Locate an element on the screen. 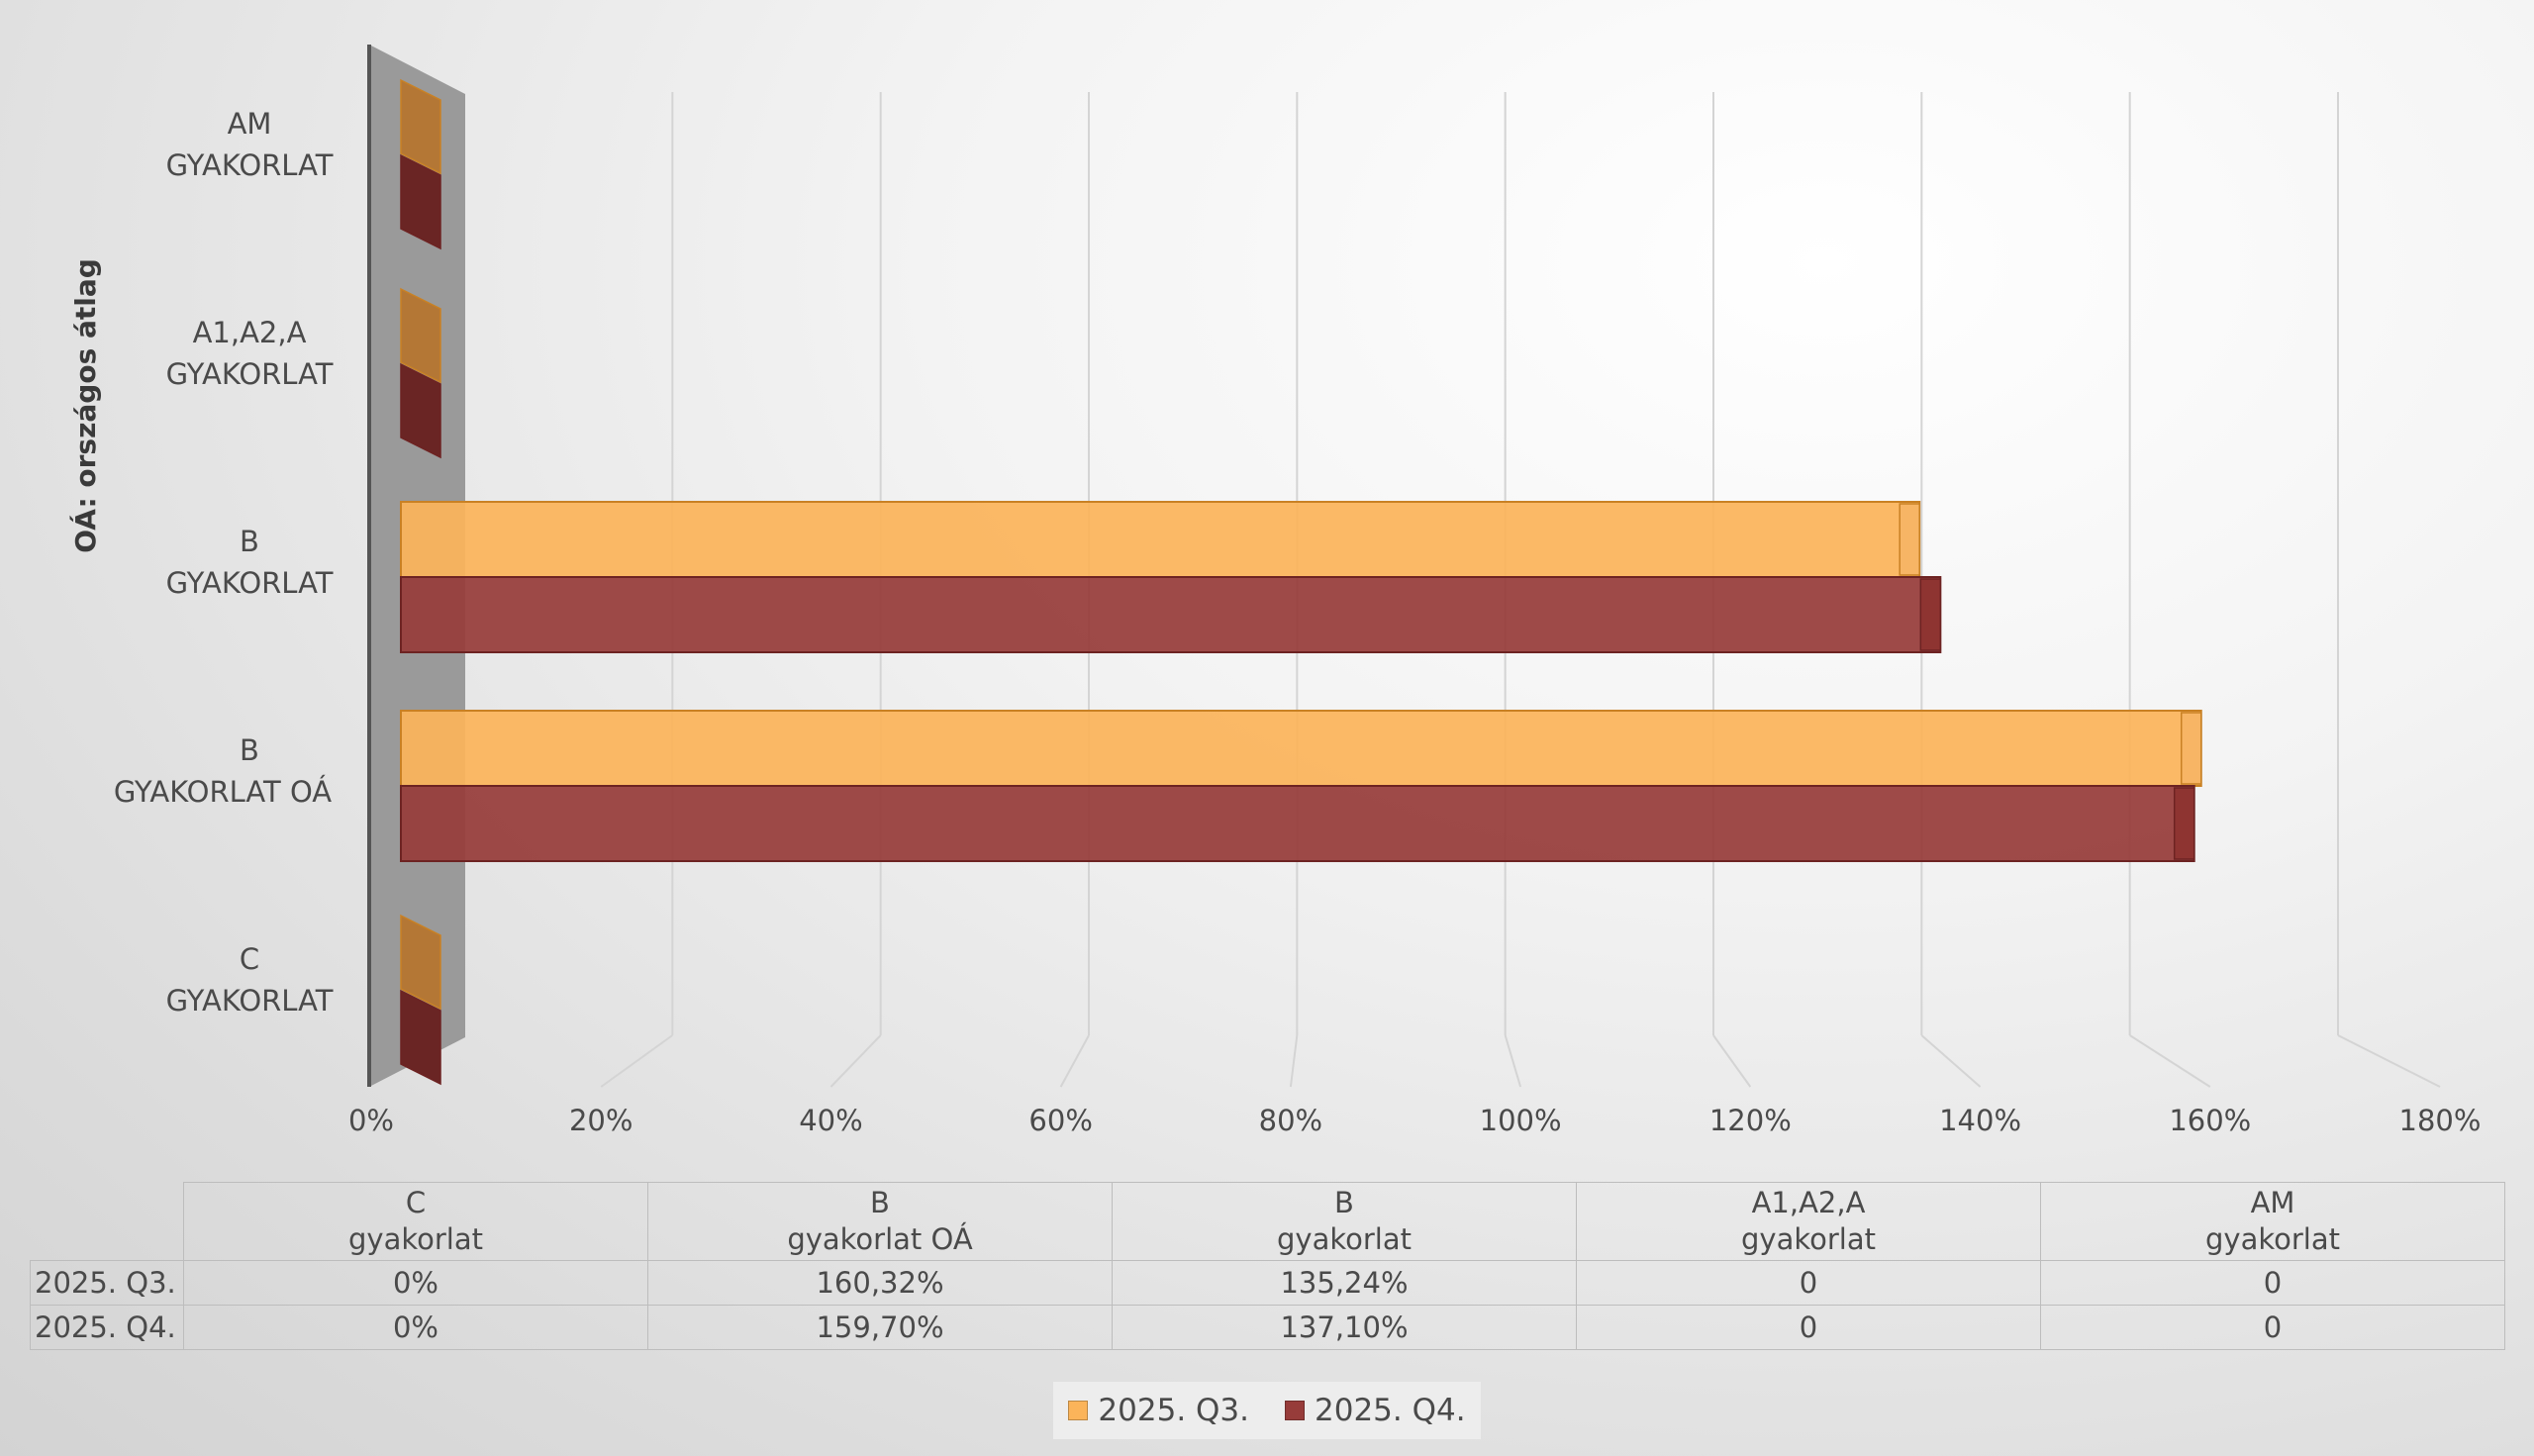 This screenshot has width=2534, height=1456. table-cell: 137,10% is located at coordinates (1345, 1327).